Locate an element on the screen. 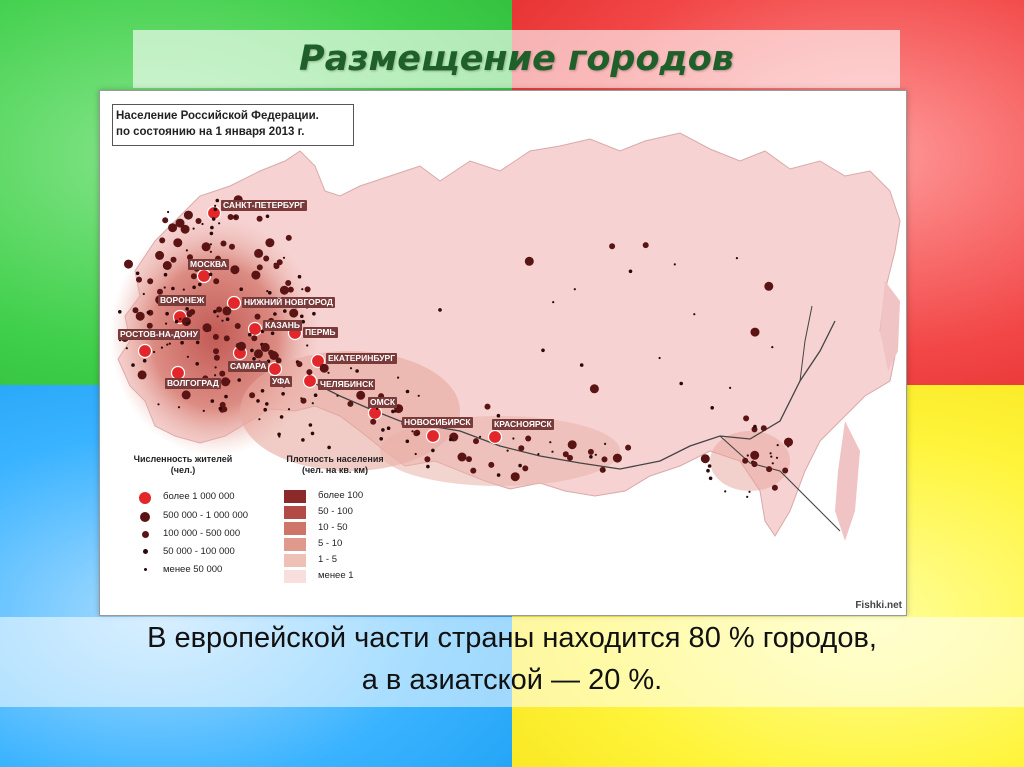 The image size is (1024, 767). city-label-moscow: МОСКВА is located at coordinates (208, 264).